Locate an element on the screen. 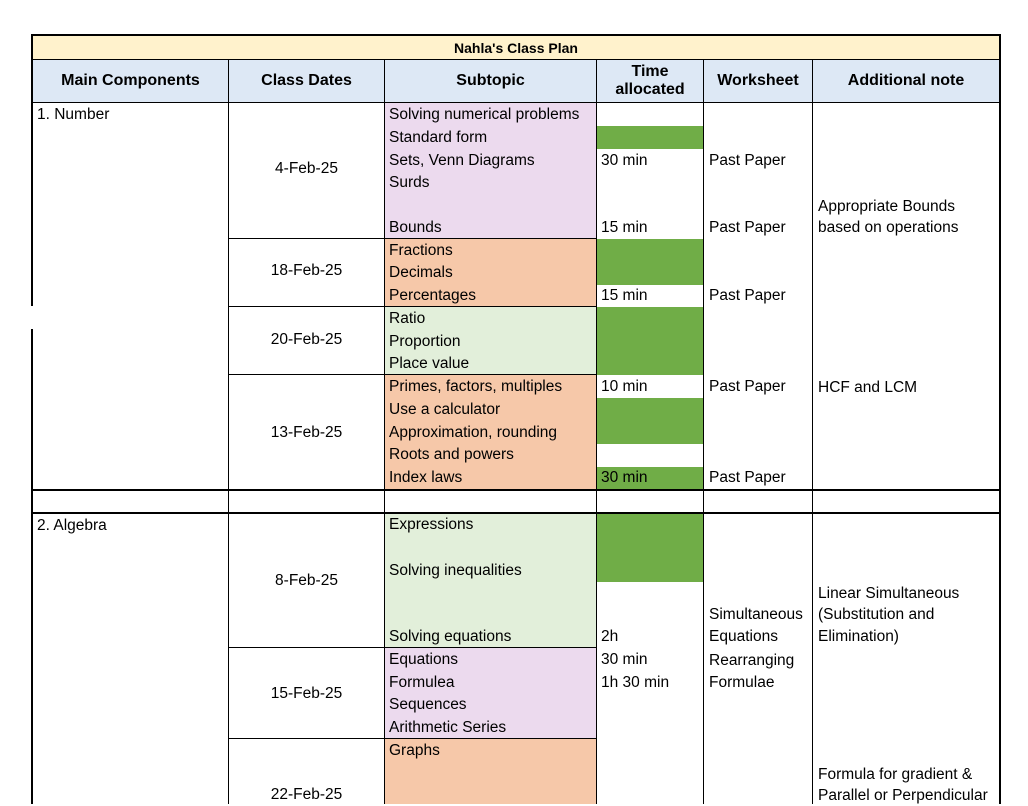 This screenshot has width=1028, height=806. note-text: based on operations is located at coordinates (888, 227).